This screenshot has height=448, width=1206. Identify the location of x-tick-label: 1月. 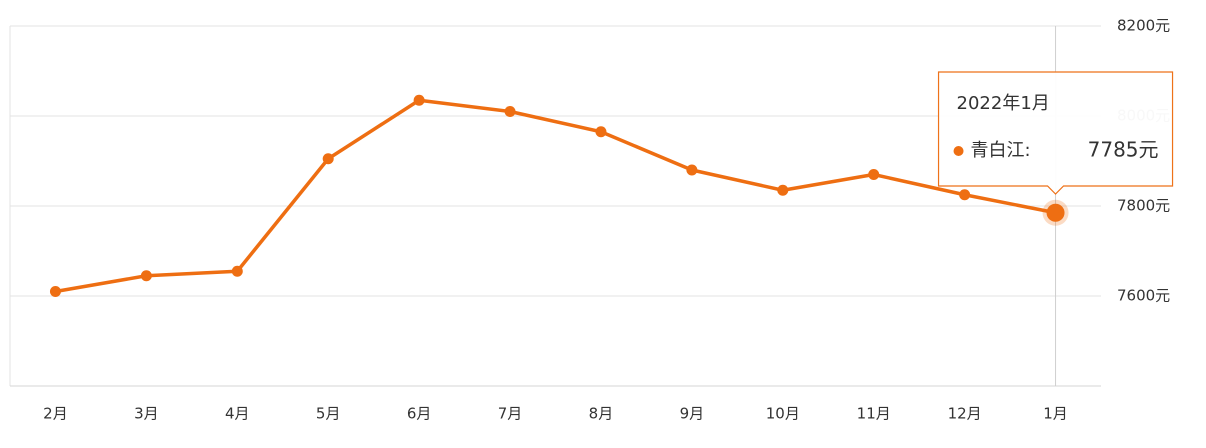
(1055, 414).